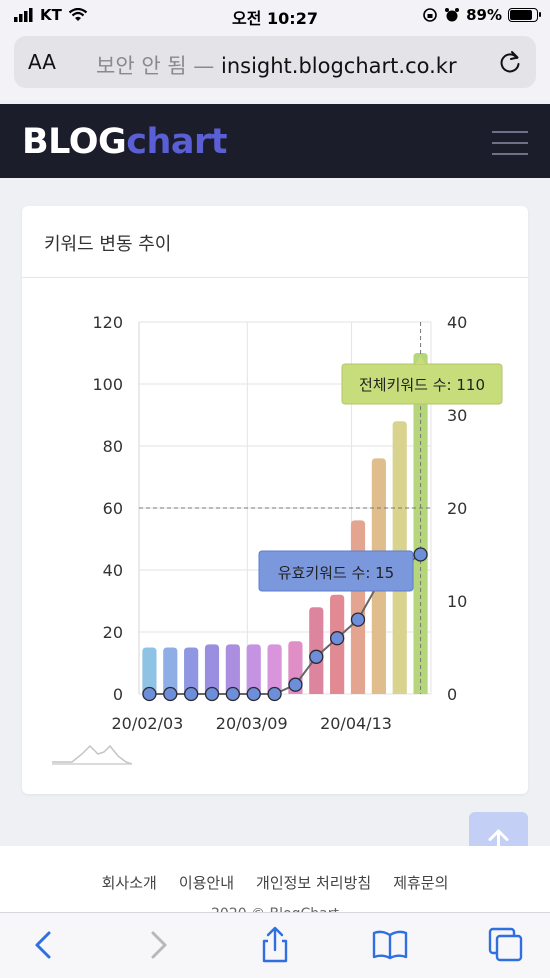  I want to click on status-left: KT, so click(51, 15).